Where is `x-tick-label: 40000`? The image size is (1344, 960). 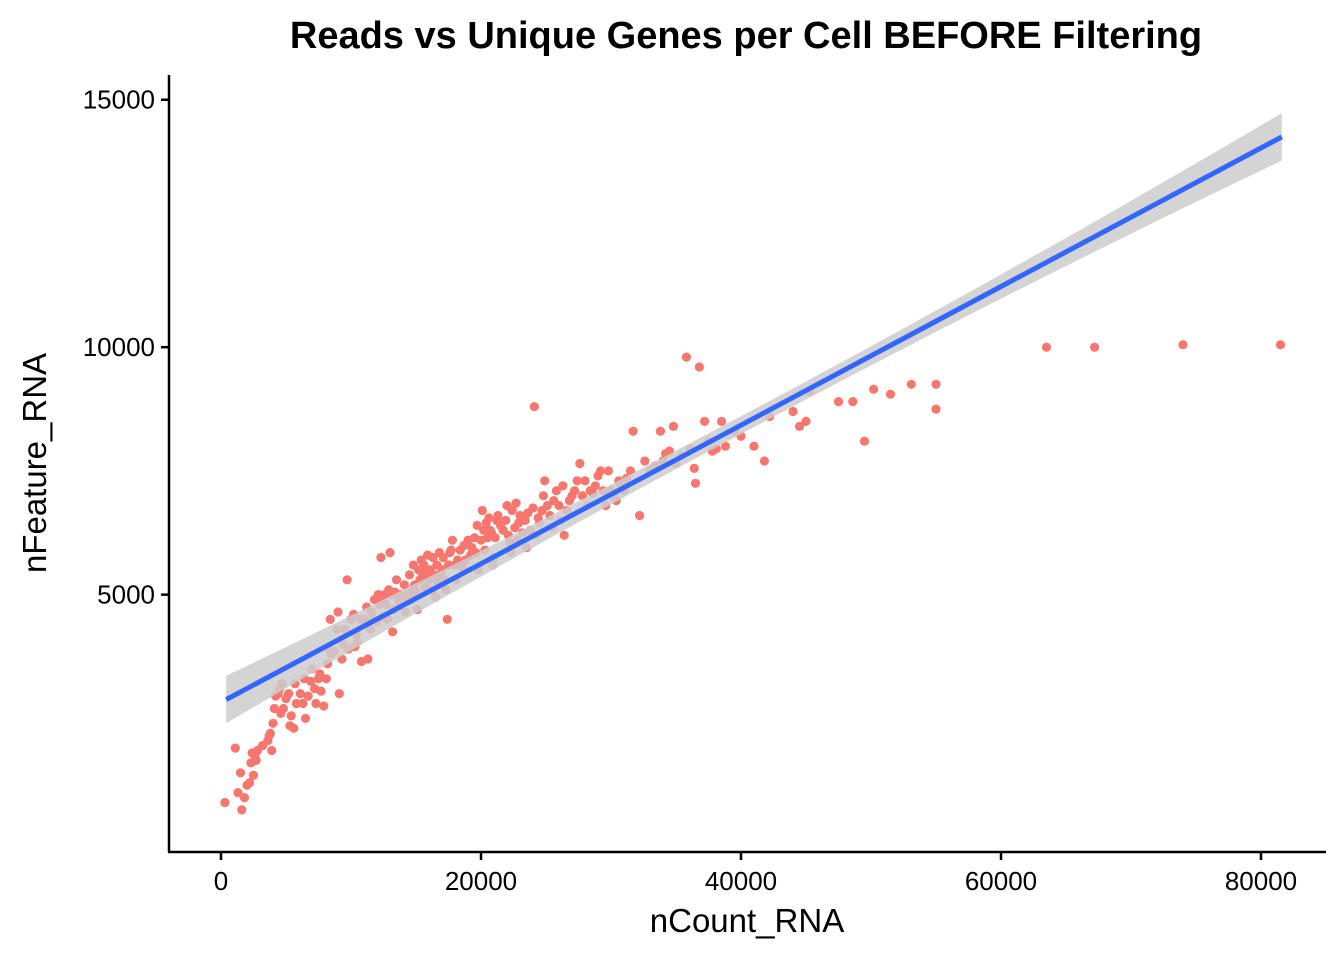 x-tick-label: 40000 is located at coordinates (741, 881).